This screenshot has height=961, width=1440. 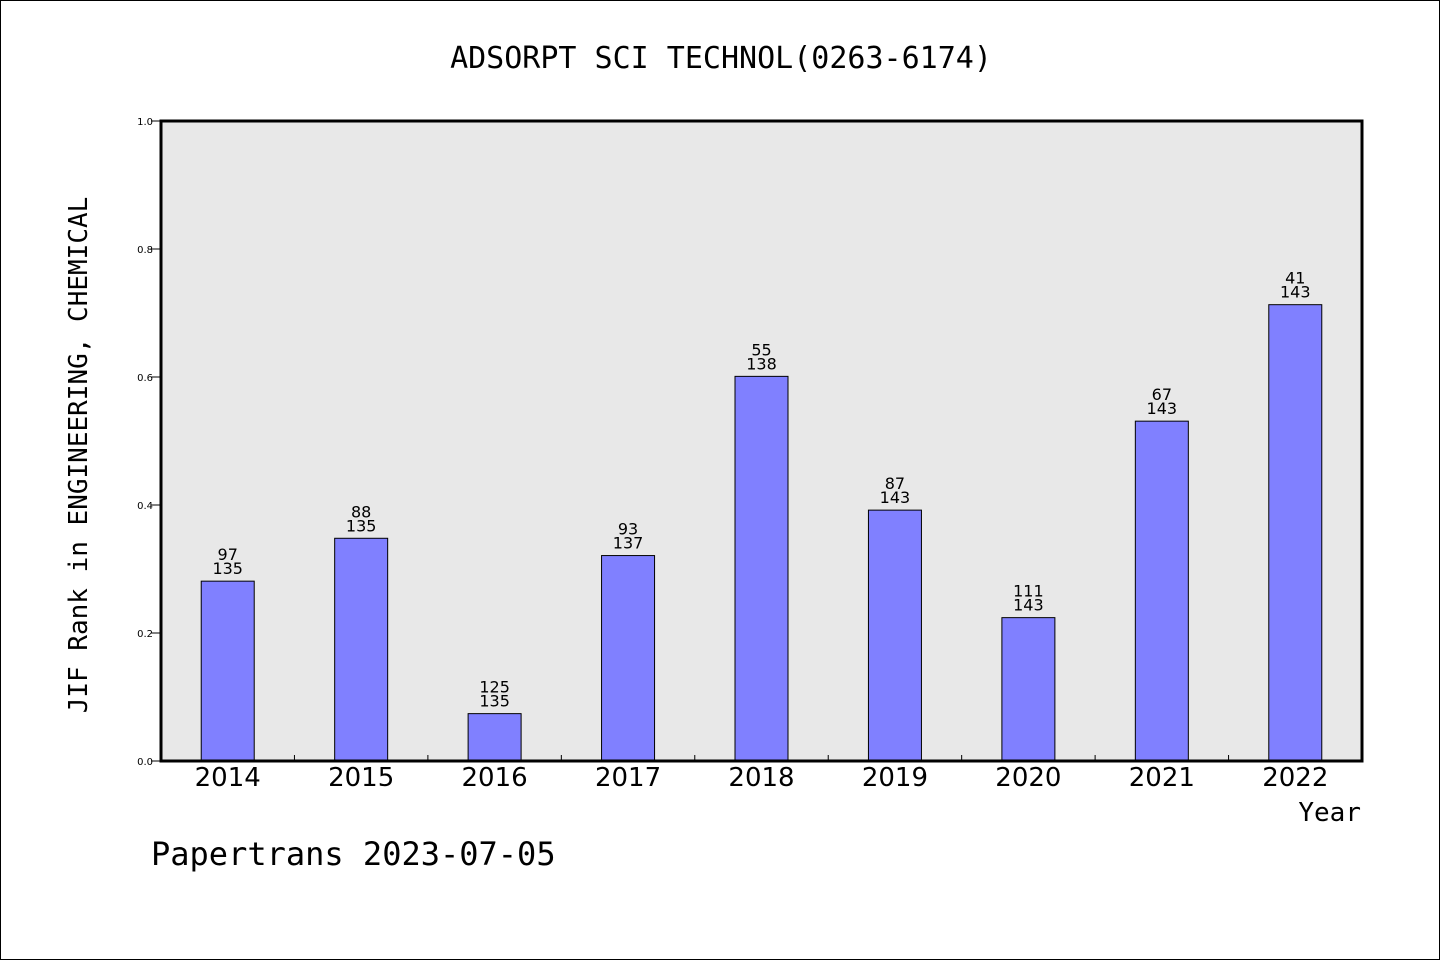 I want to click on y-tick-label: 0.2, so click(x=145, y=634).